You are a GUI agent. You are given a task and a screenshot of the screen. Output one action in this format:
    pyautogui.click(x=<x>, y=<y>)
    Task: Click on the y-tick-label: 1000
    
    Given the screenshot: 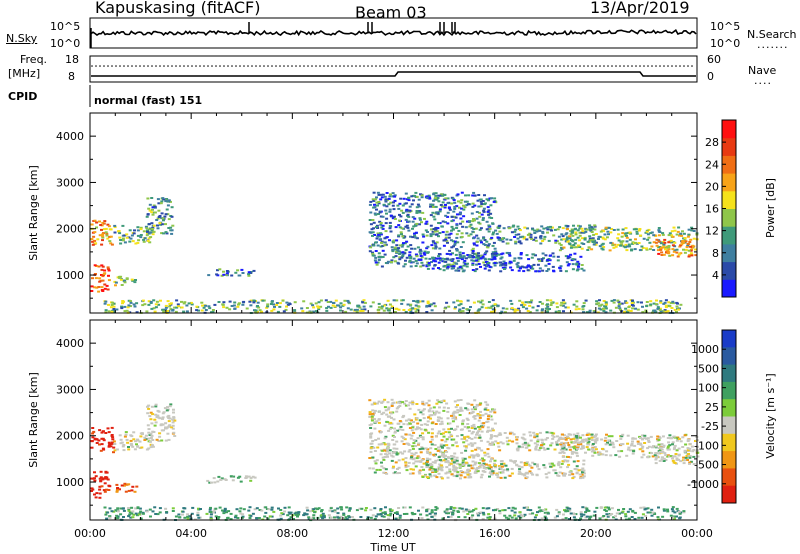 What is the action you would take?
    pyautogui.click(x=70, y=275)
    